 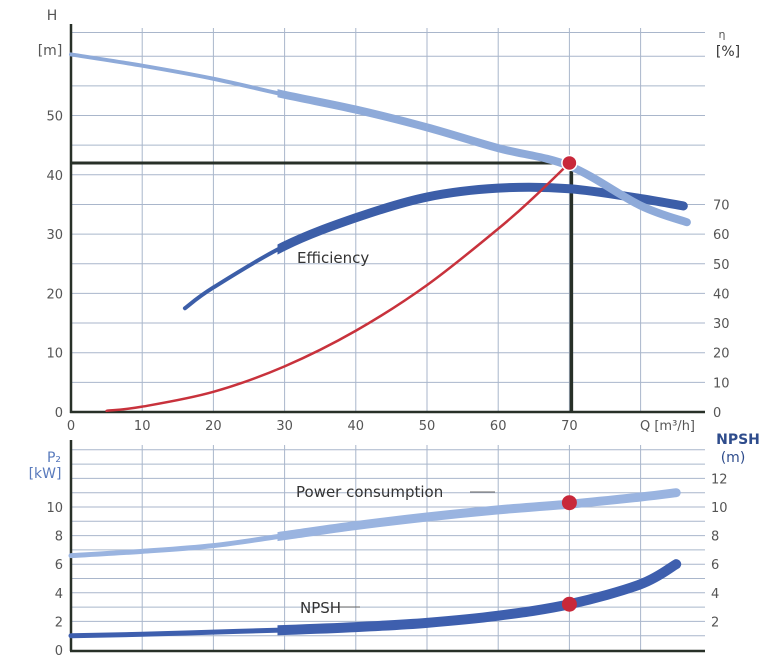 I want to click on x-axis-label: Q [m³/h], so click(x=667, y=426).